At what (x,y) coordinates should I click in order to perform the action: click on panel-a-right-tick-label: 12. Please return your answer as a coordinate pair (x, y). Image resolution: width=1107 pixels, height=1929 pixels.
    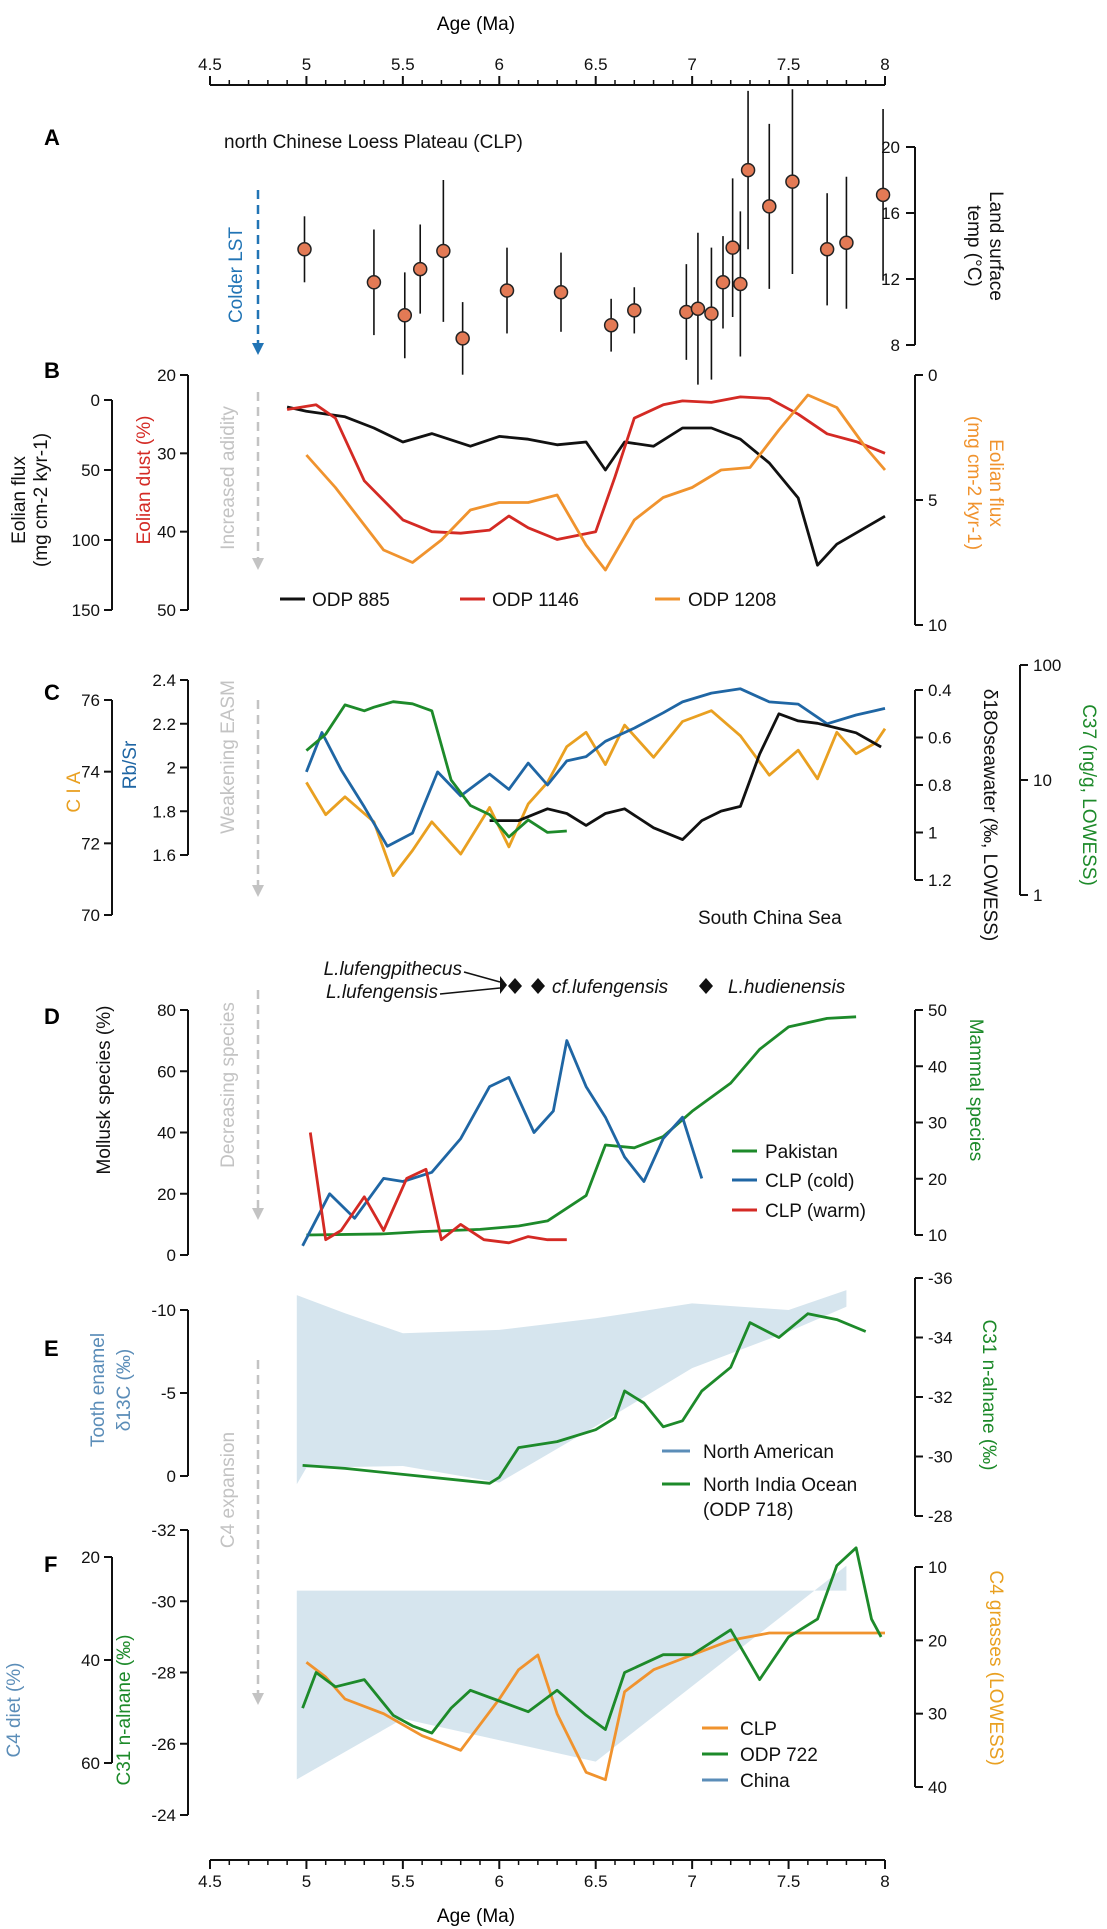
    Looking at the image, I should click on (890, 279).